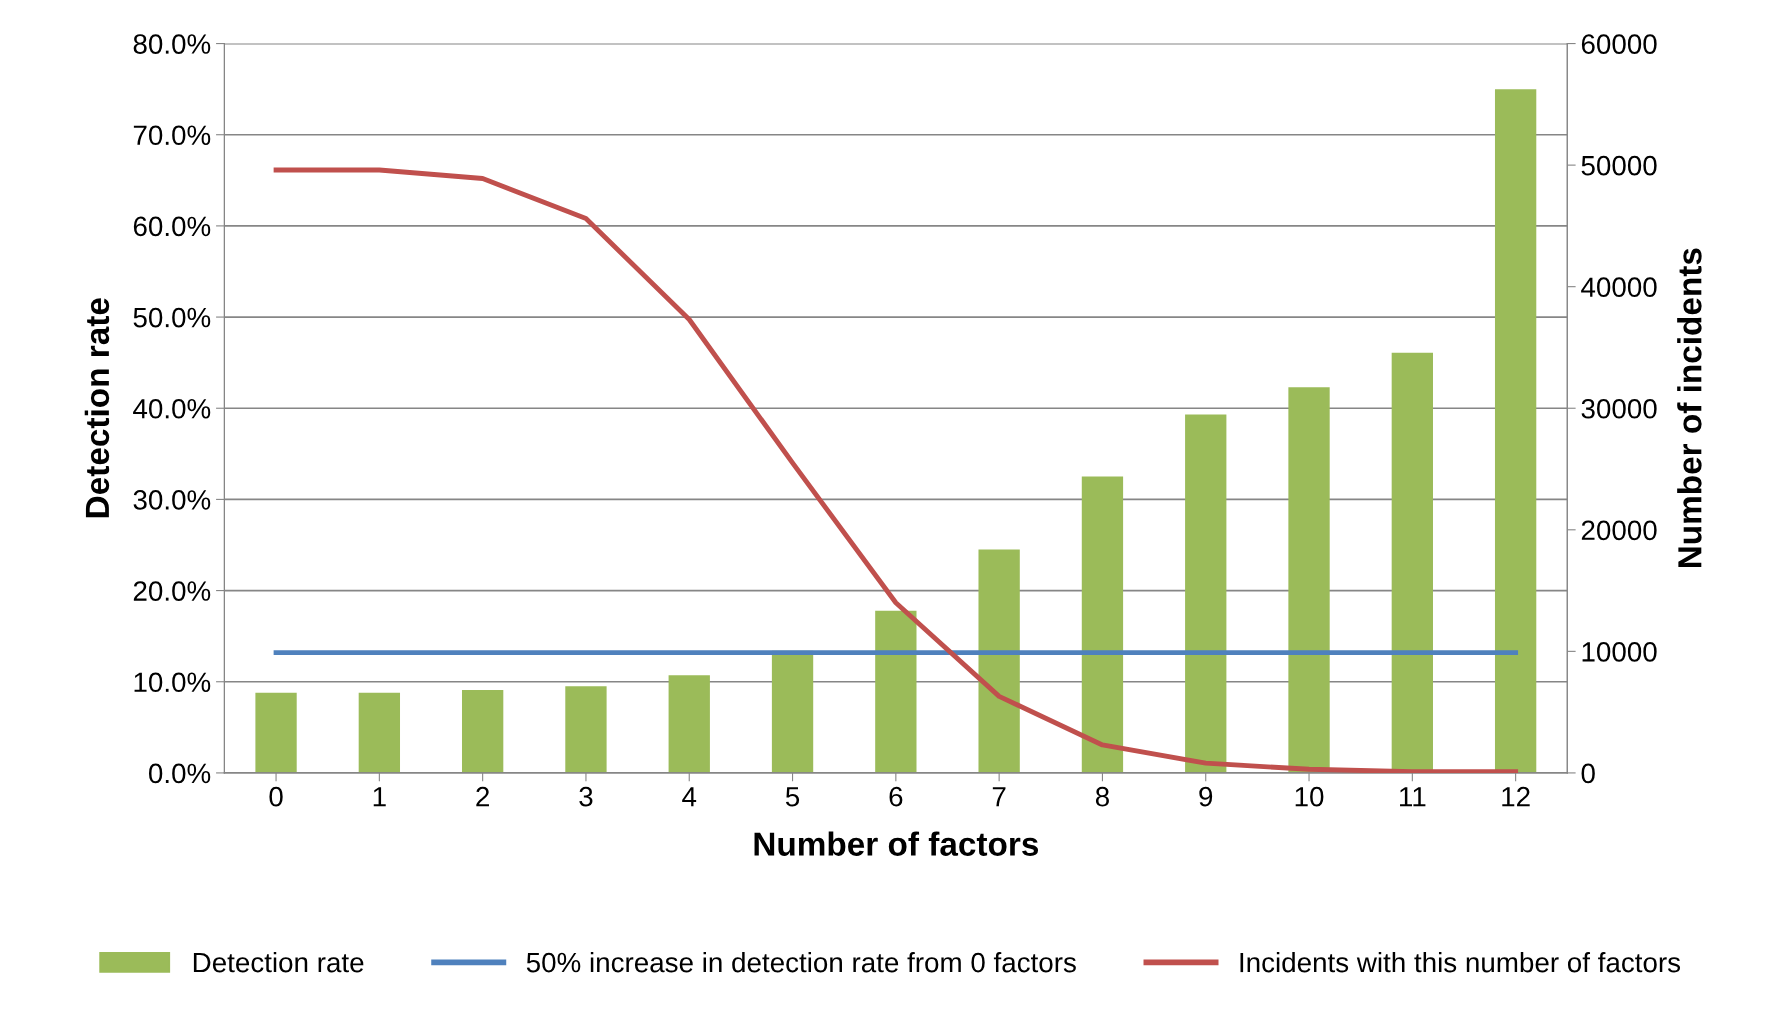  I want to click on x-tick-label: 2, so click(482, 796).